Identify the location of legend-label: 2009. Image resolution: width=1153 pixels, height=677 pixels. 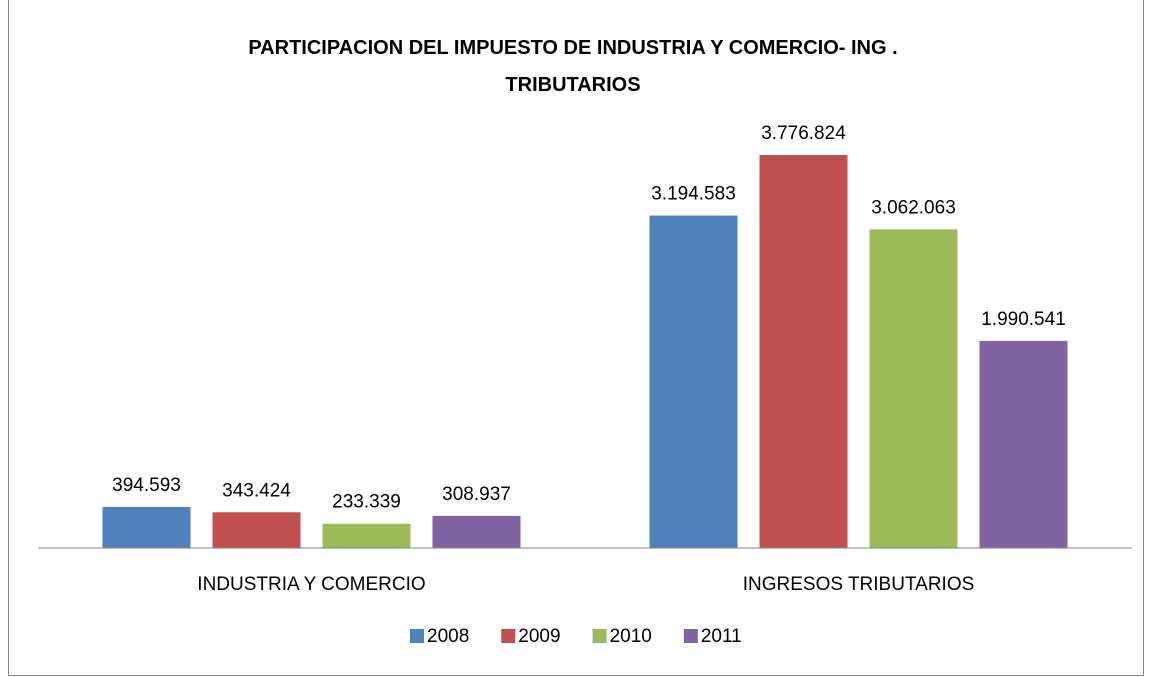
(539, 636).